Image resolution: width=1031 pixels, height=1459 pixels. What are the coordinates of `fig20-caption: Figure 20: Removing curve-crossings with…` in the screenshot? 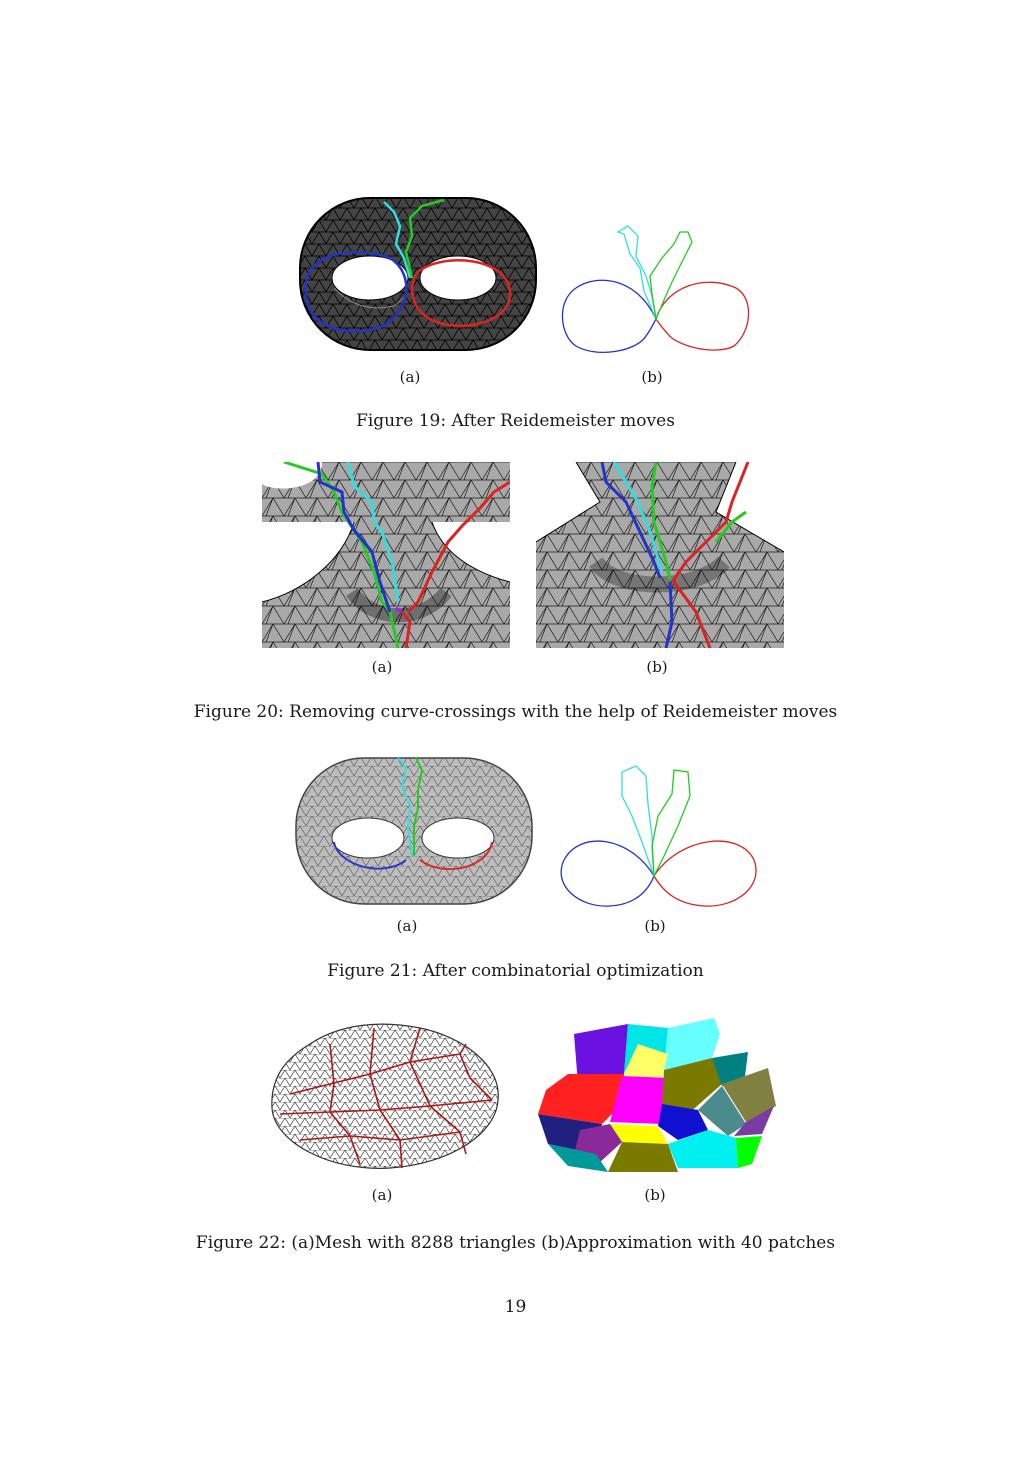 It's located at (515, 712).